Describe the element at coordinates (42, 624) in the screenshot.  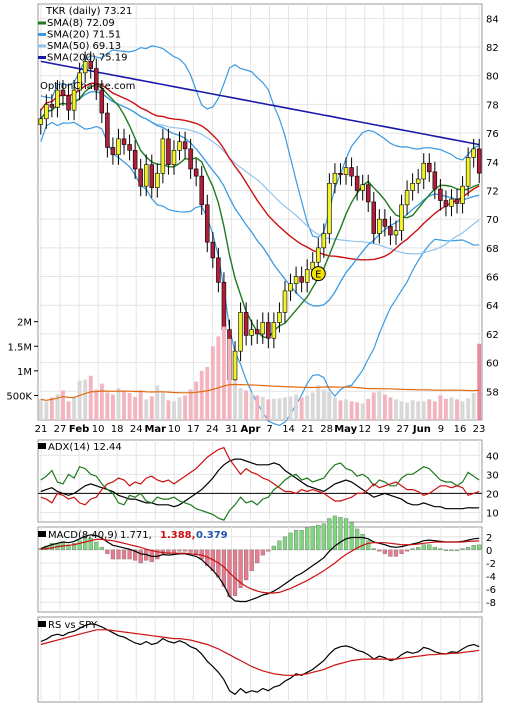
I see `rs-legend-swatch` at that location.